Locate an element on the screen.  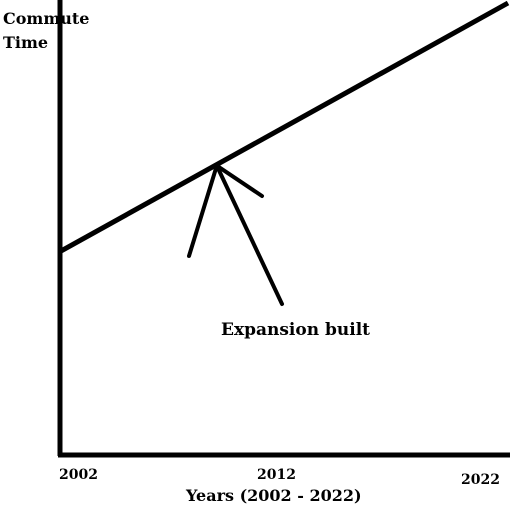
annotation-arrow is located at coordinates (235, 234).